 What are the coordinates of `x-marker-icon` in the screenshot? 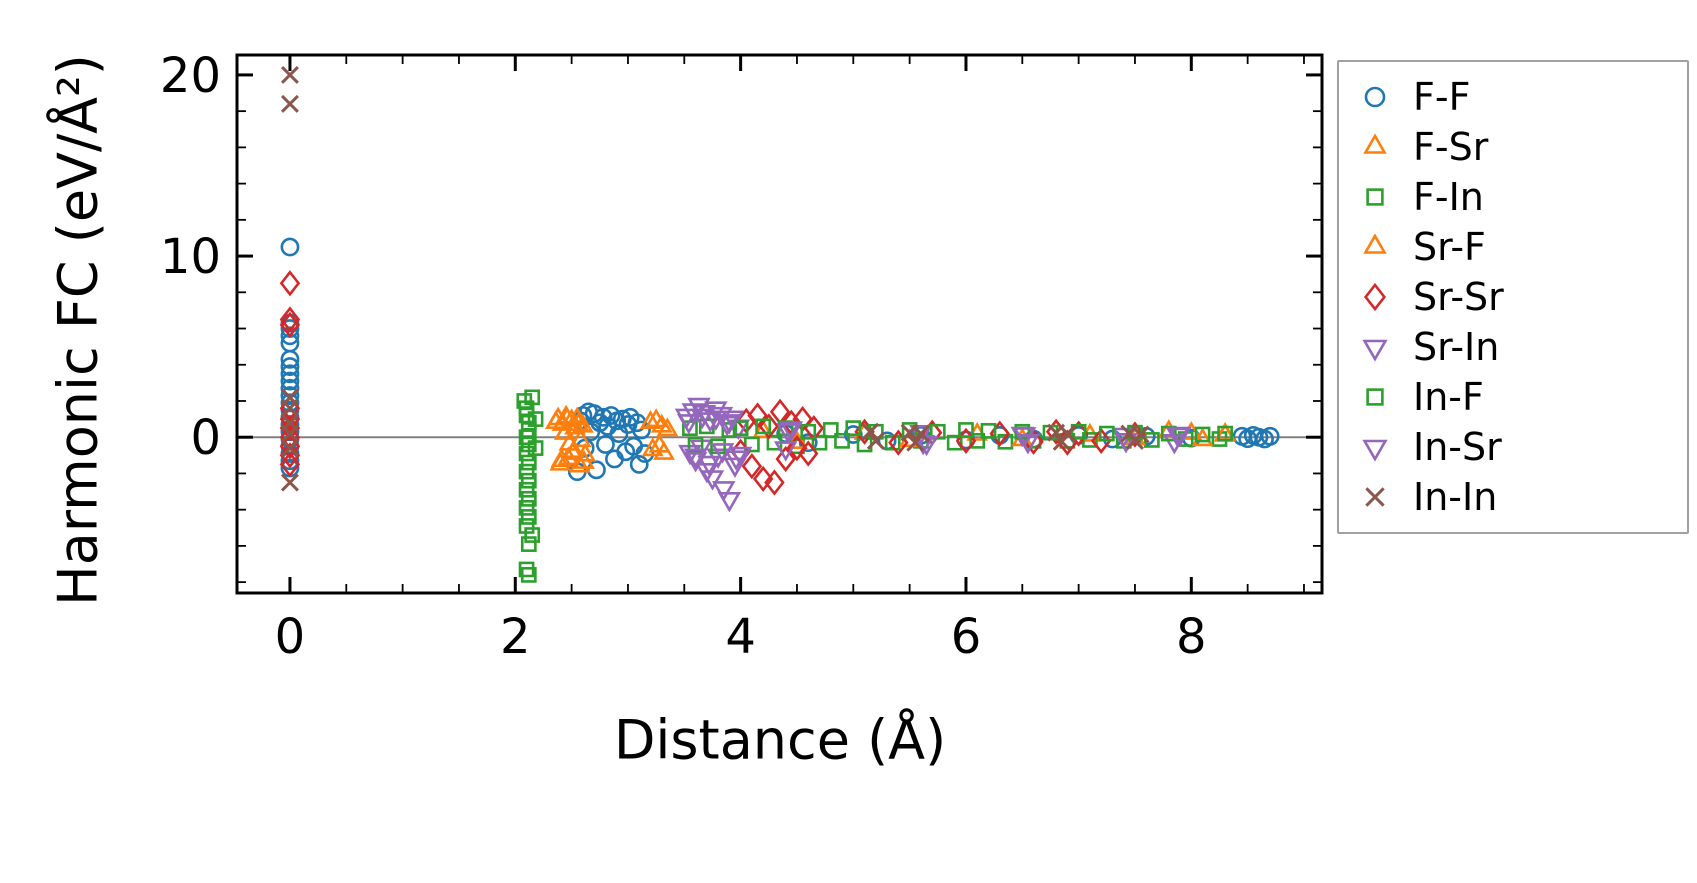 It's located at (1375, 497).